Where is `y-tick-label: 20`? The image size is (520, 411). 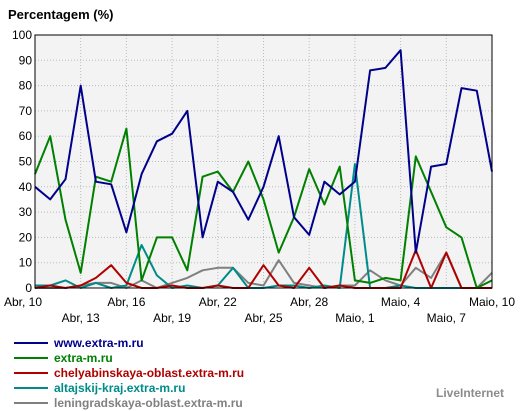
y-tick-label: 20 is located at coordinates (26, 237).